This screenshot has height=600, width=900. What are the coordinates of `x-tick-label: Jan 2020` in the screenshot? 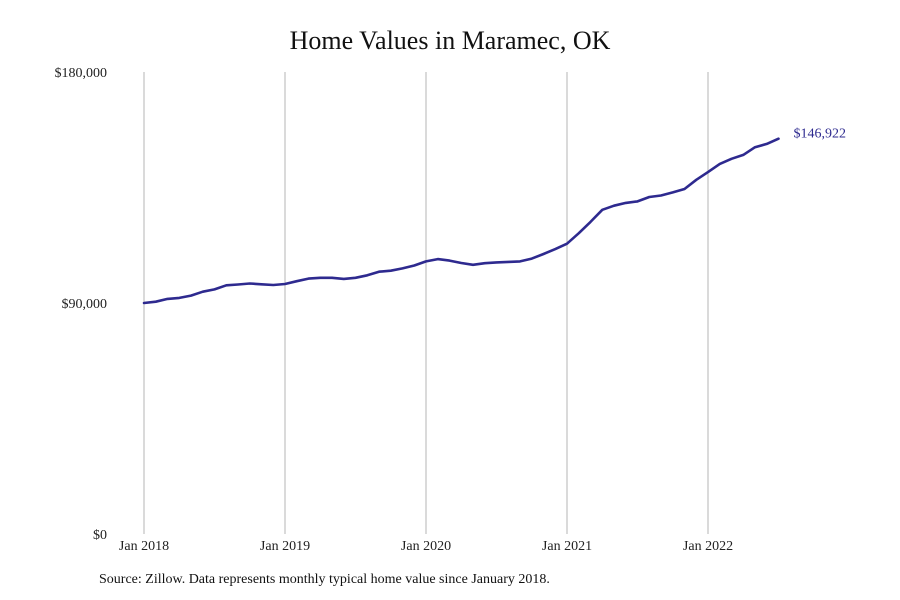 It's located at (426, 546).